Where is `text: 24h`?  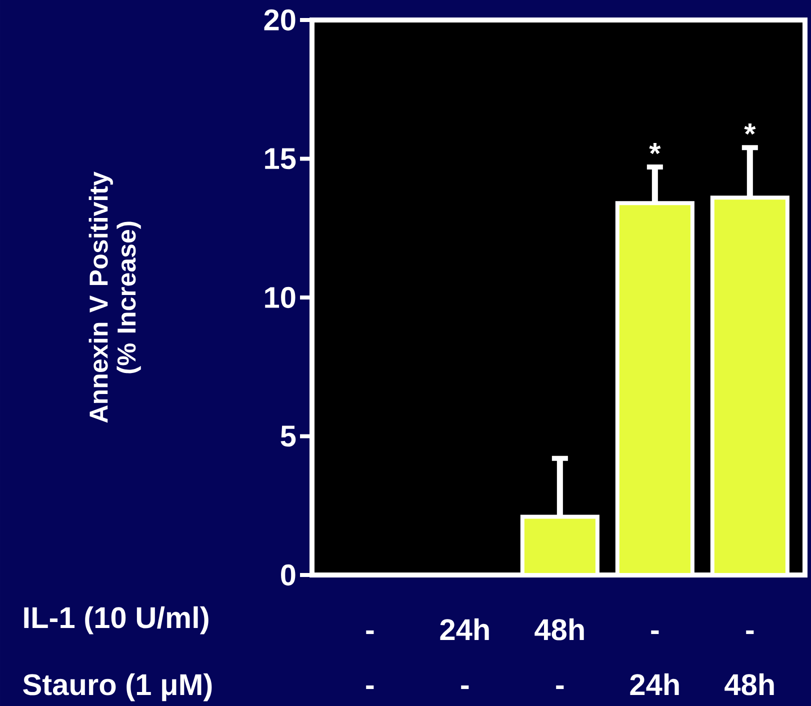
text: 24h is located at coordinates (654, 684).